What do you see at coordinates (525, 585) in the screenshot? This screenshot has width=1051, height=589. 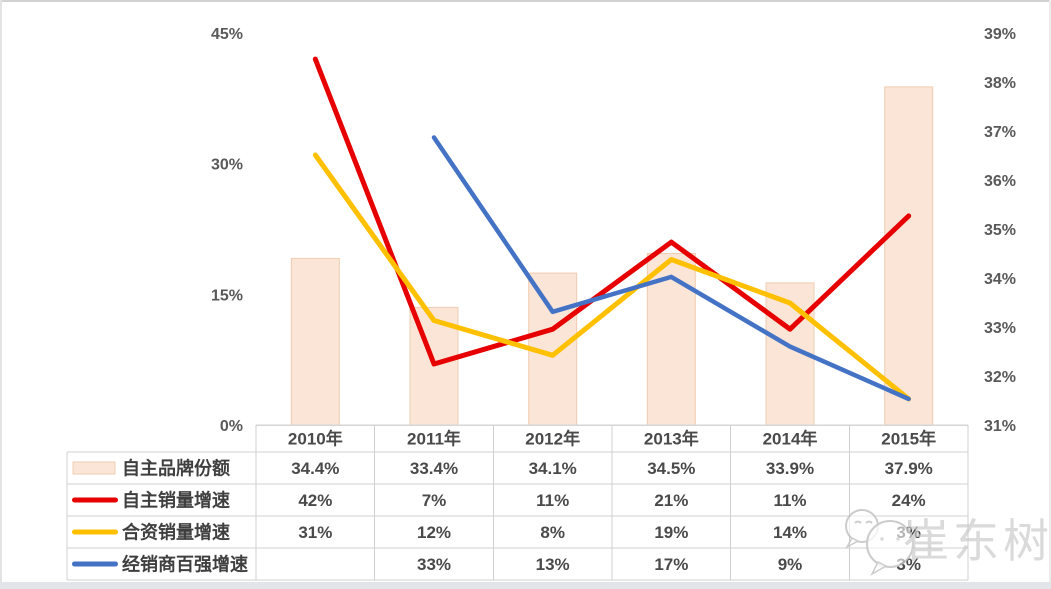 I see `frame-bottom-strip` at bounding box center [525, 585].